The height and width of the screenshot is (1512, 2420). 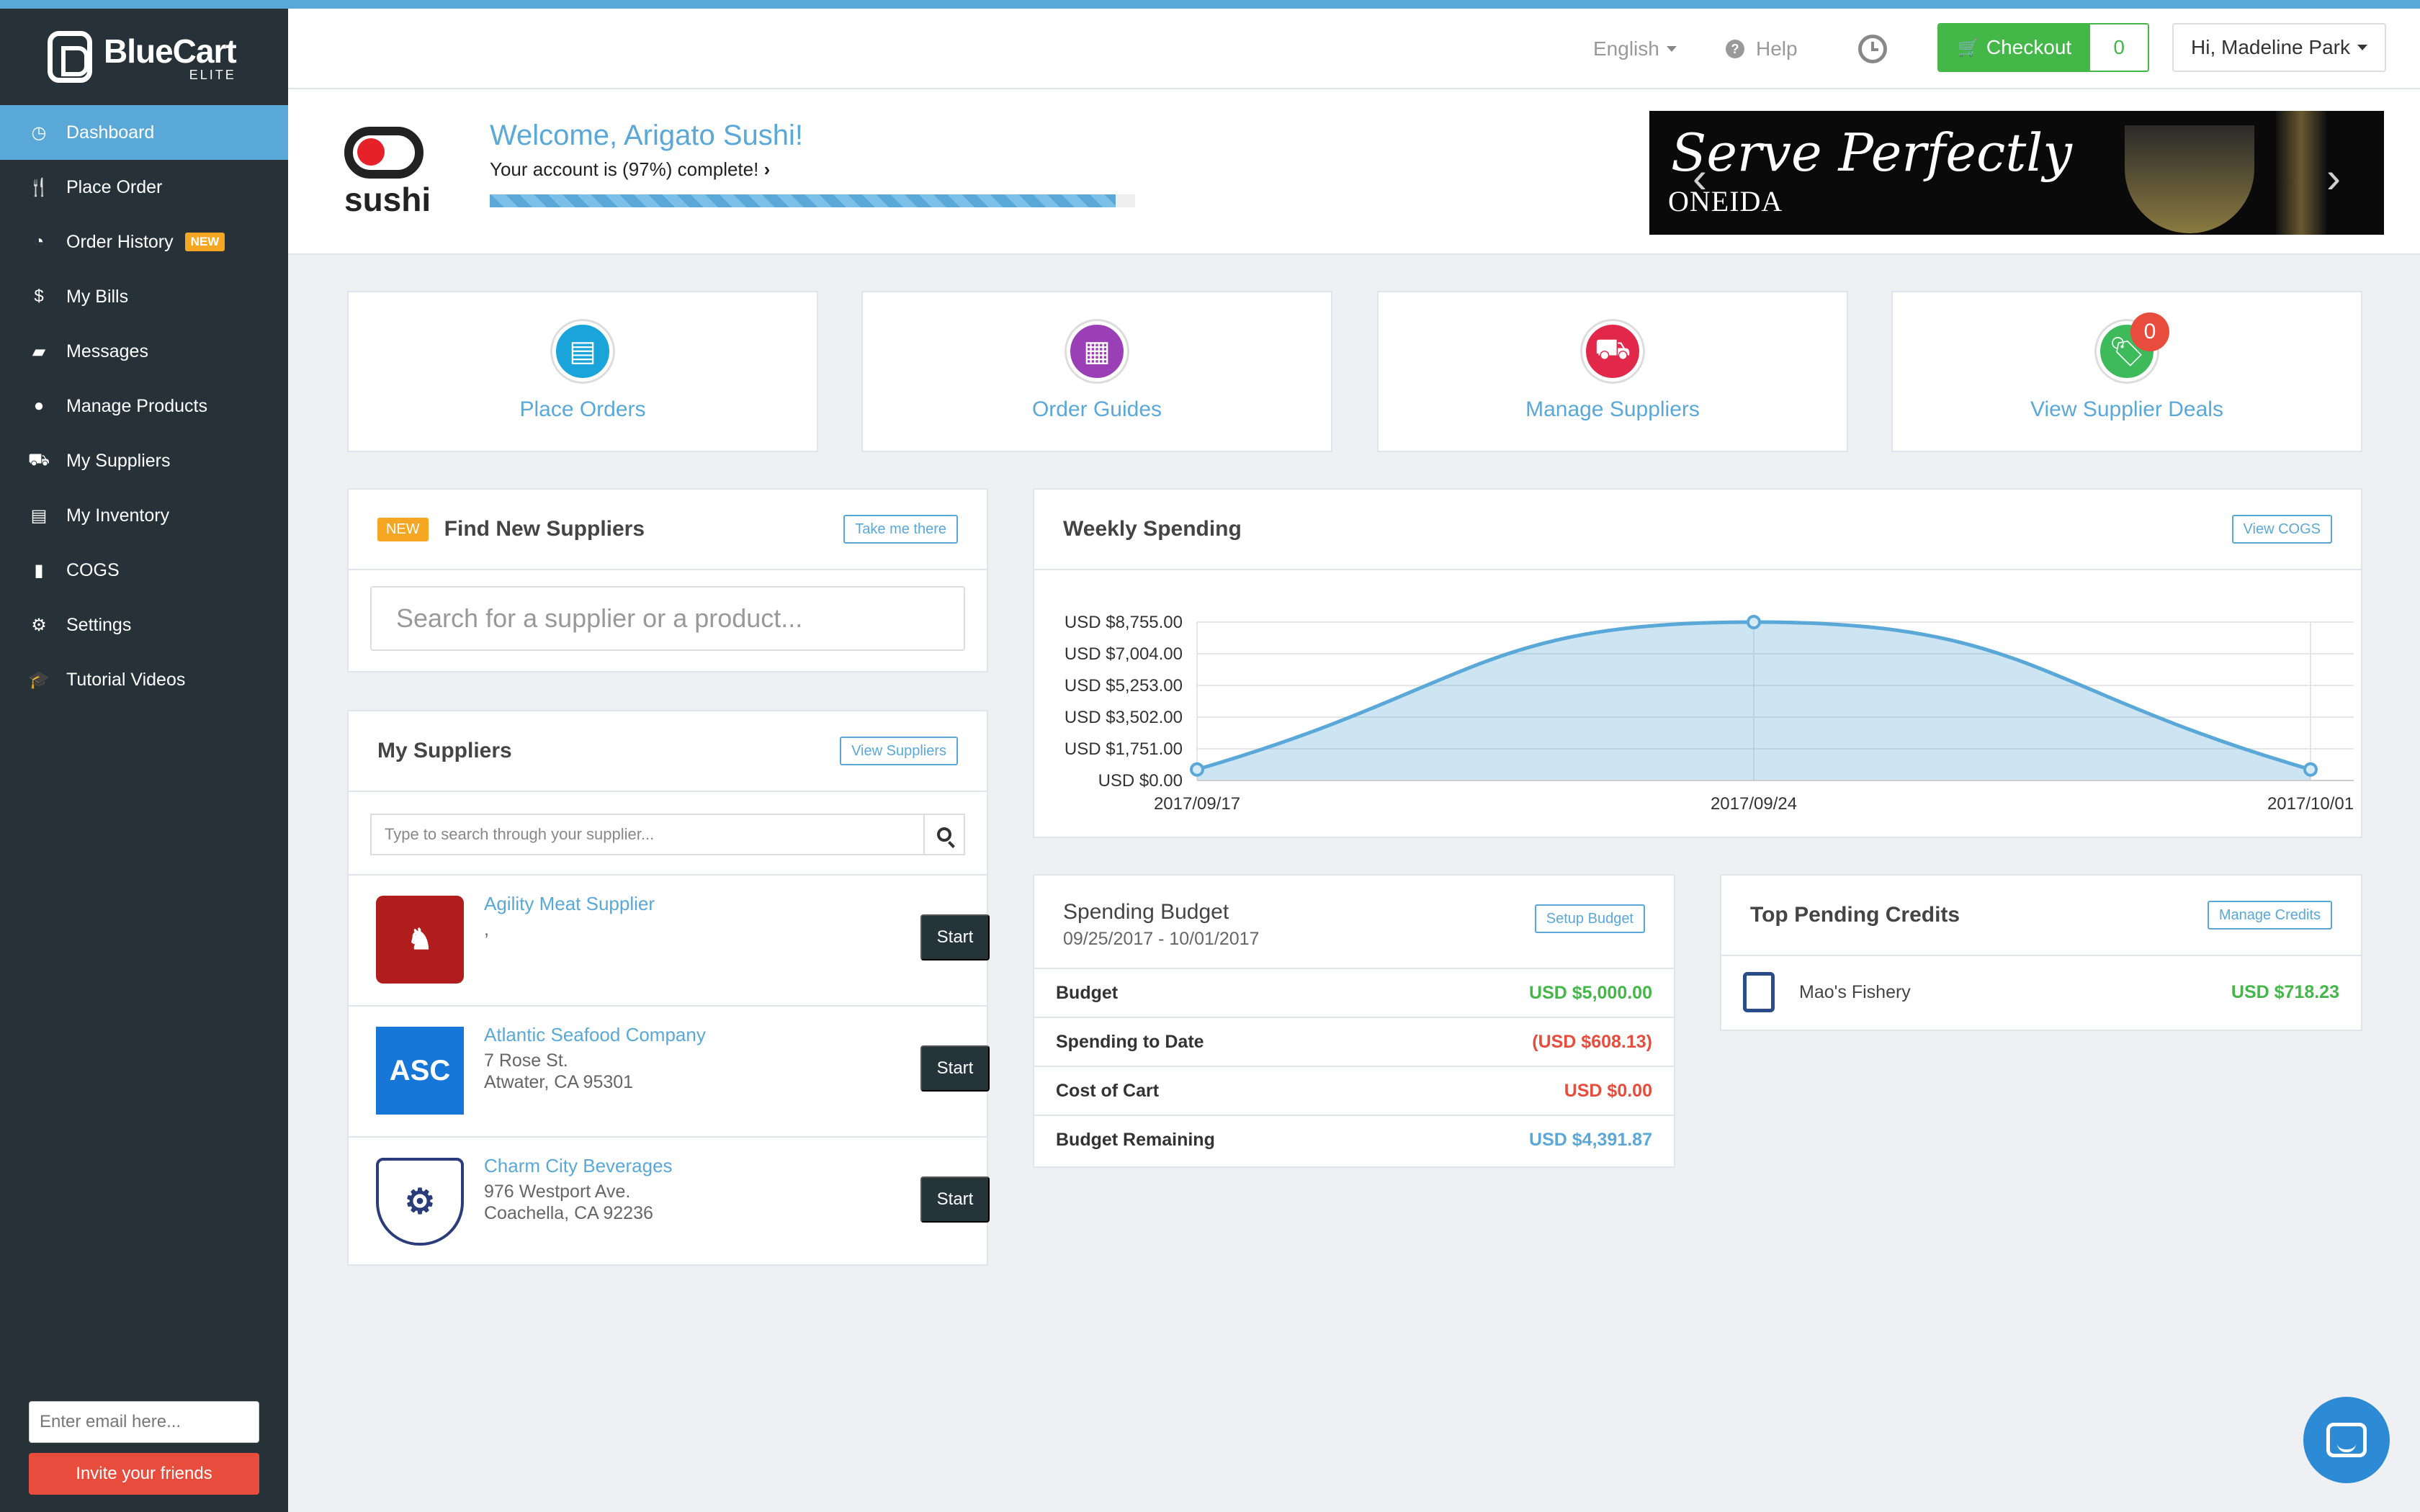 What do you see at coordinates (39, 187) in the screenshot?
I see `utensils-icon: 🍴` at bounding box center [39, 187].